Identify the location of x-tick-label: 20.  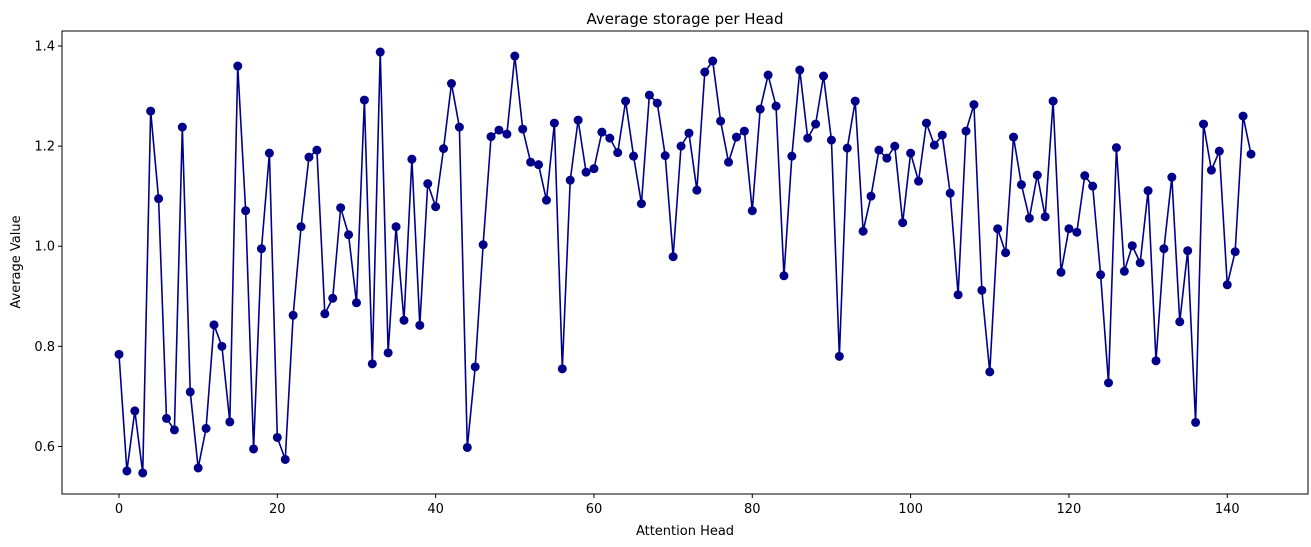
(277, 509).